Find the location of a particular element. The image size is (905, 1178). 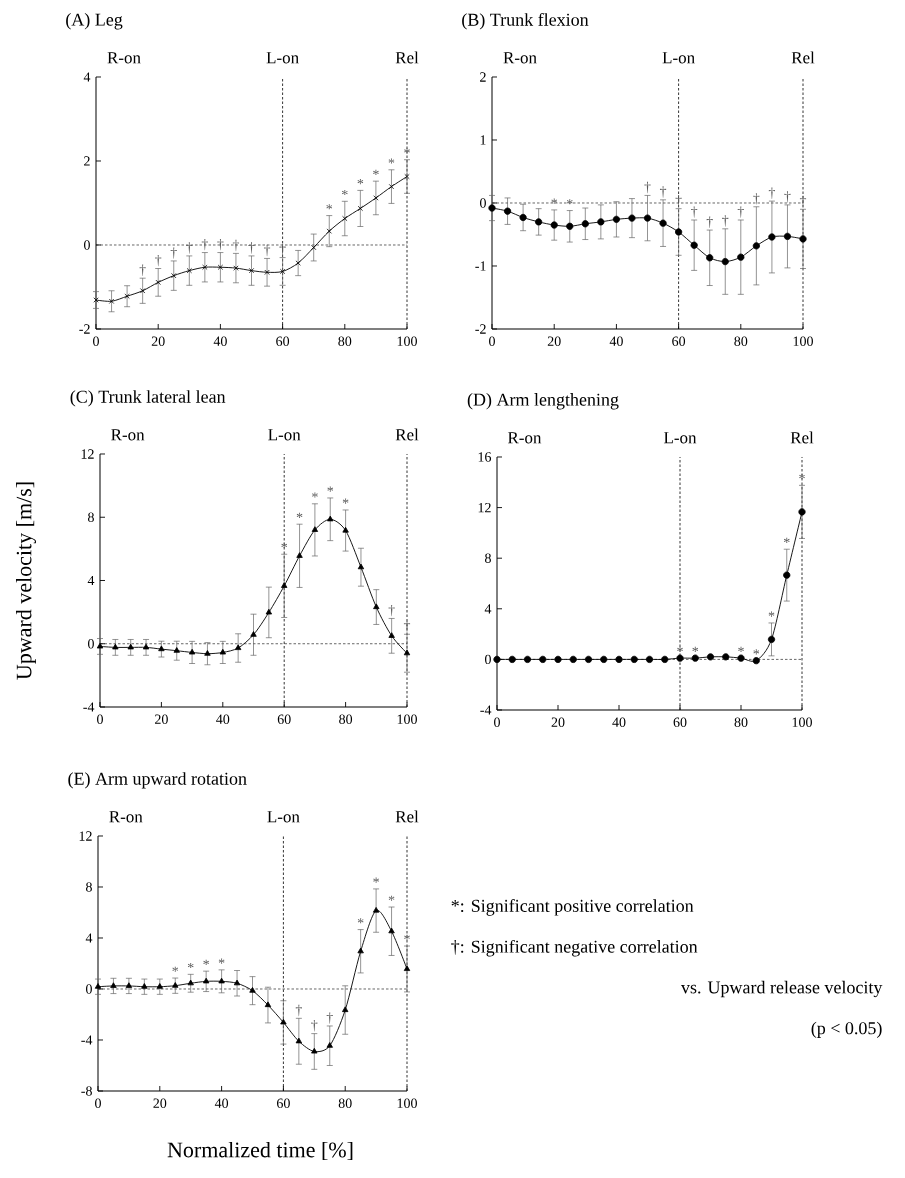

y-tick-label: 8 is located at coordinates (89, 887).